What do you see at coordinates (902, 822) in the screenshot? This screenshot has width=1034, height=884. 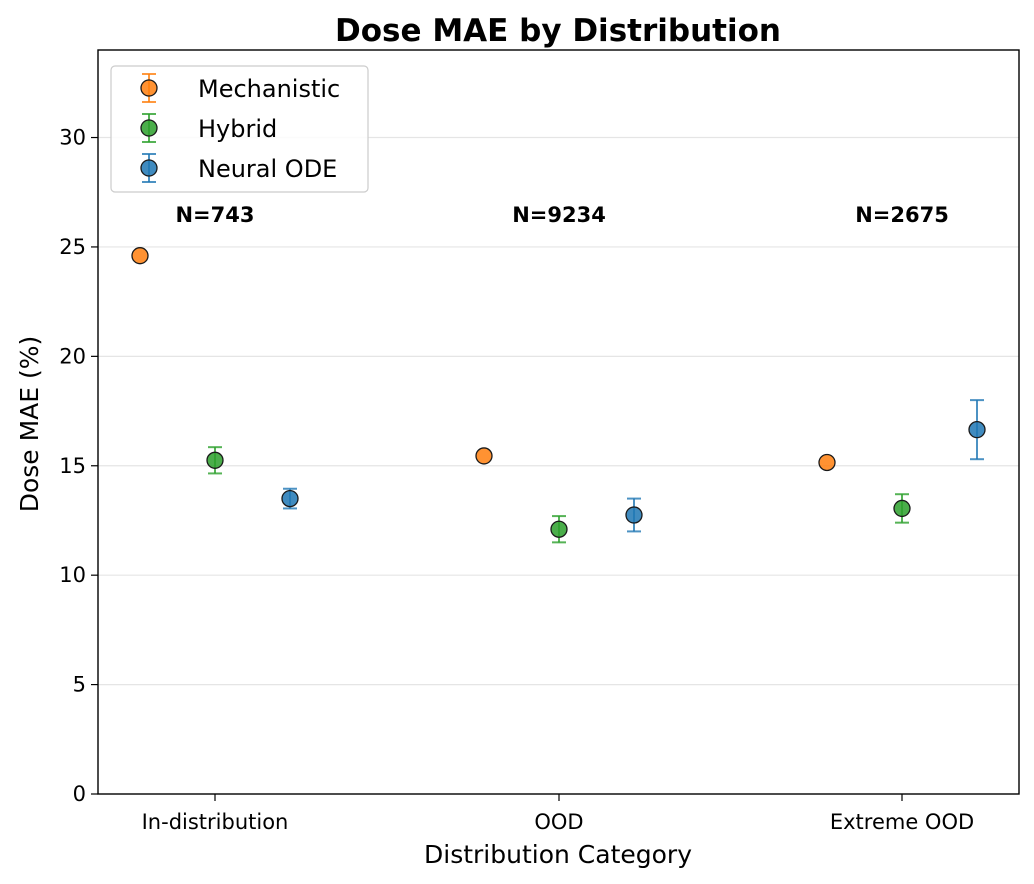 I see `x-tick-label-2: Extreme OOD` at bounding box center [902, 822].